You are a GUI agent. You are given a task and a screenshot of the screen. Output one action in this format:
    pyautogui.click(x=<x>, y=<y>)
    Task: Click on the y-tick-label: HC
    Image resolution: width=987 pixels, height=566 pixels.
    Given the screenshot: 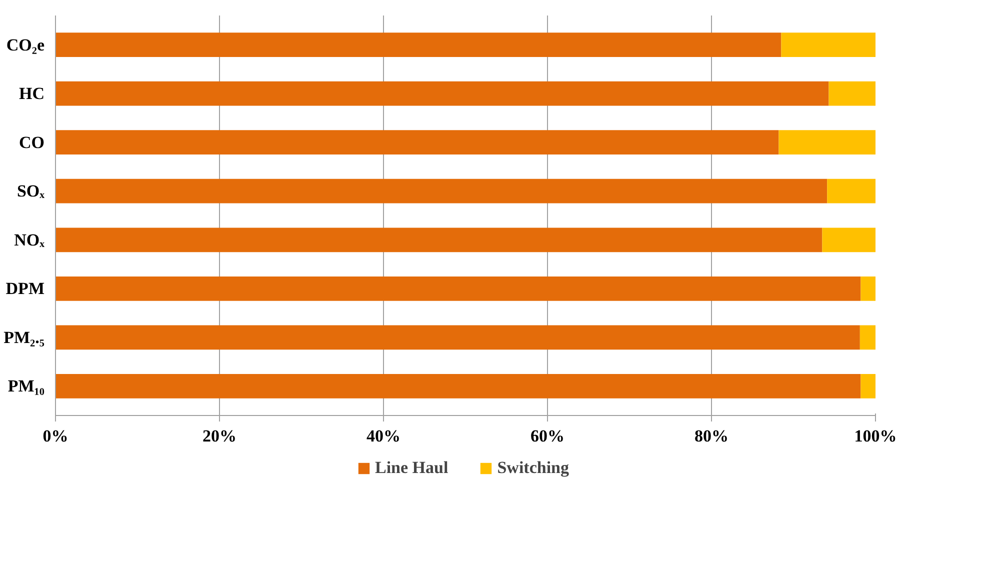 What is the action you would take?
    pyautogui.click(x=31, y=94)
    